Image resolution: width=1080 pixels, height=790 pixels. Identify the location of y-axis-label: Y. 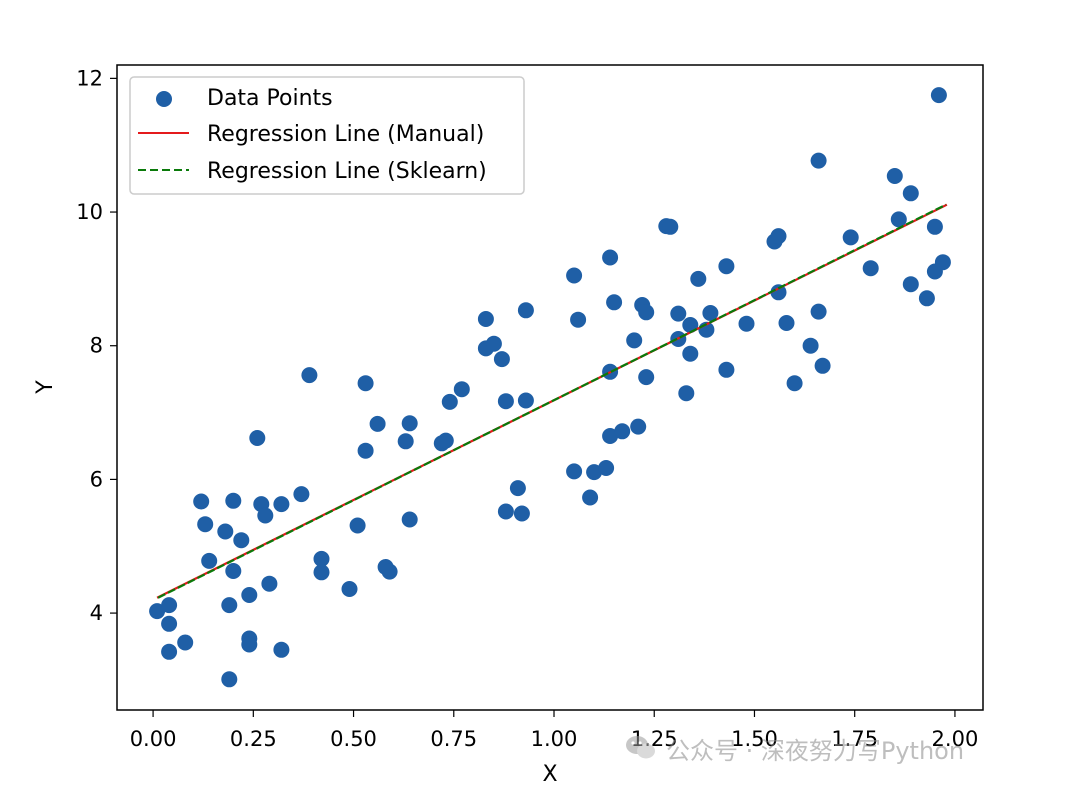
(45, 387).